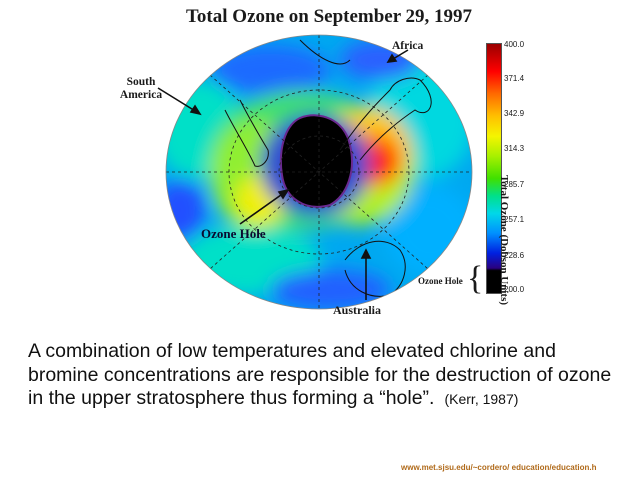 The height and width of the screenshot is (479, 638). What do you see at coordinates (329, 16) in the screenshot?
I see `map-title: Total Ozone on September 29, 1997` at bounding box center [329, 16].